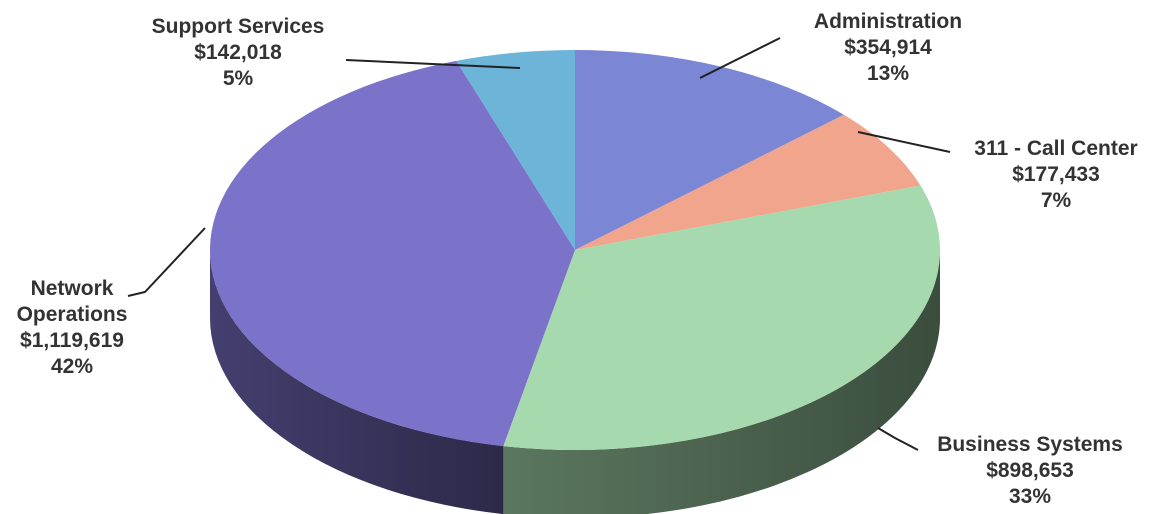 Image resolution: width=1170 pixels, height=514 pixels. What do you see at coordinates (1030, 496) in the screenshot?
I see `slice-percent-business-systems: 33%` at bounding box center [1030, 496].